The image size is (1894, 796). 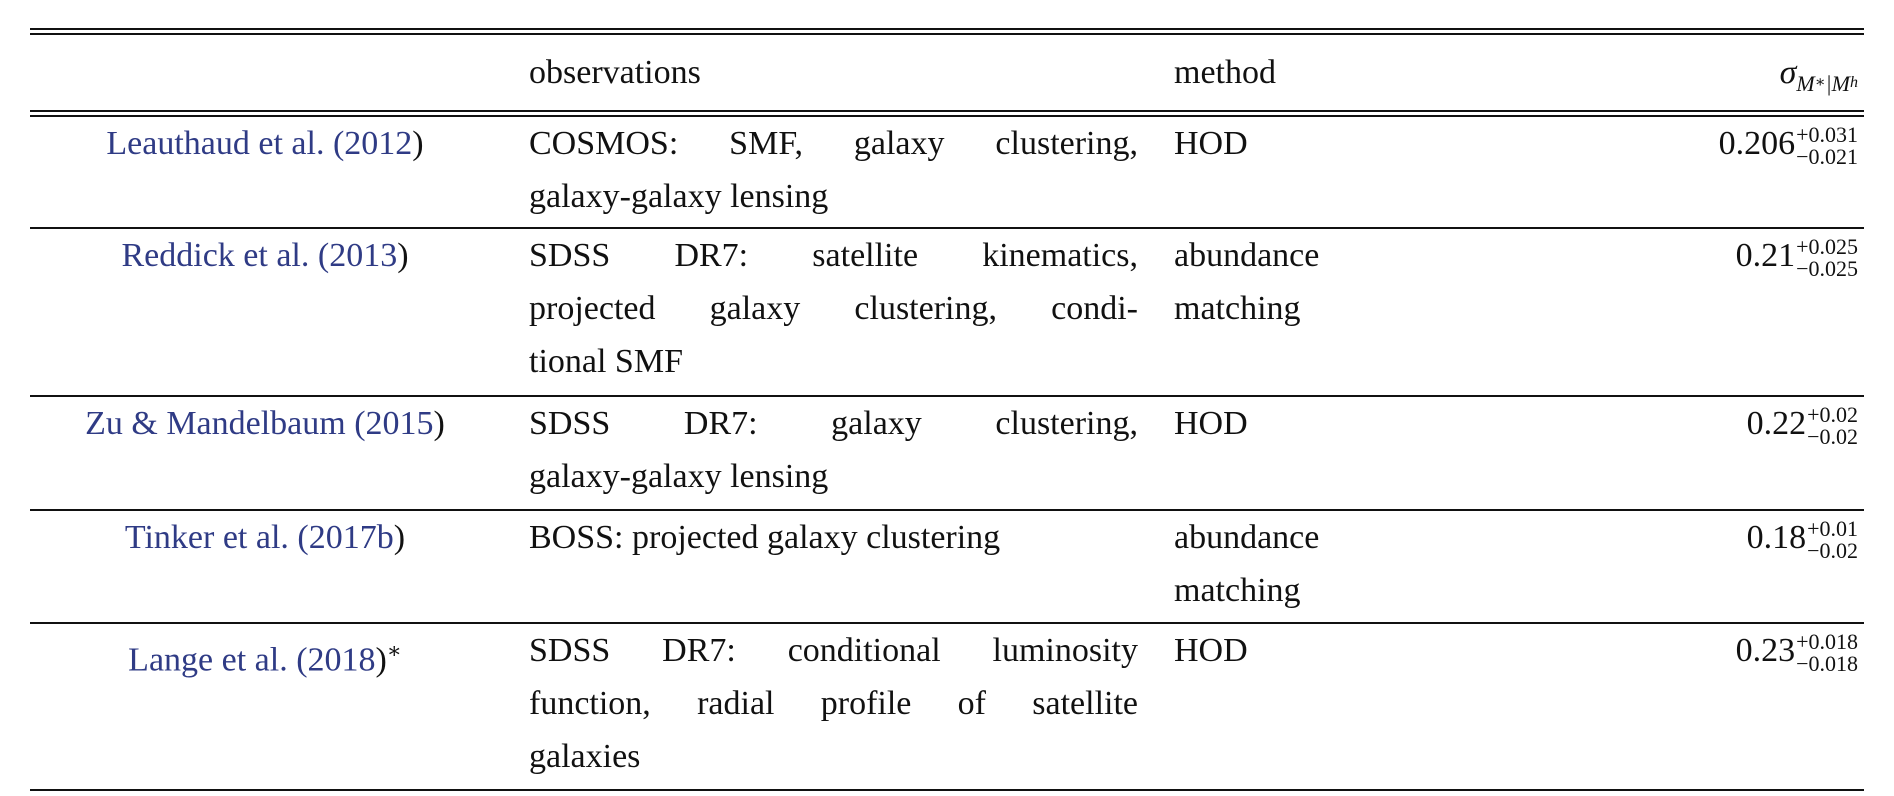 I want to click on value-central: 0.21, so click(x=1765, y=255).